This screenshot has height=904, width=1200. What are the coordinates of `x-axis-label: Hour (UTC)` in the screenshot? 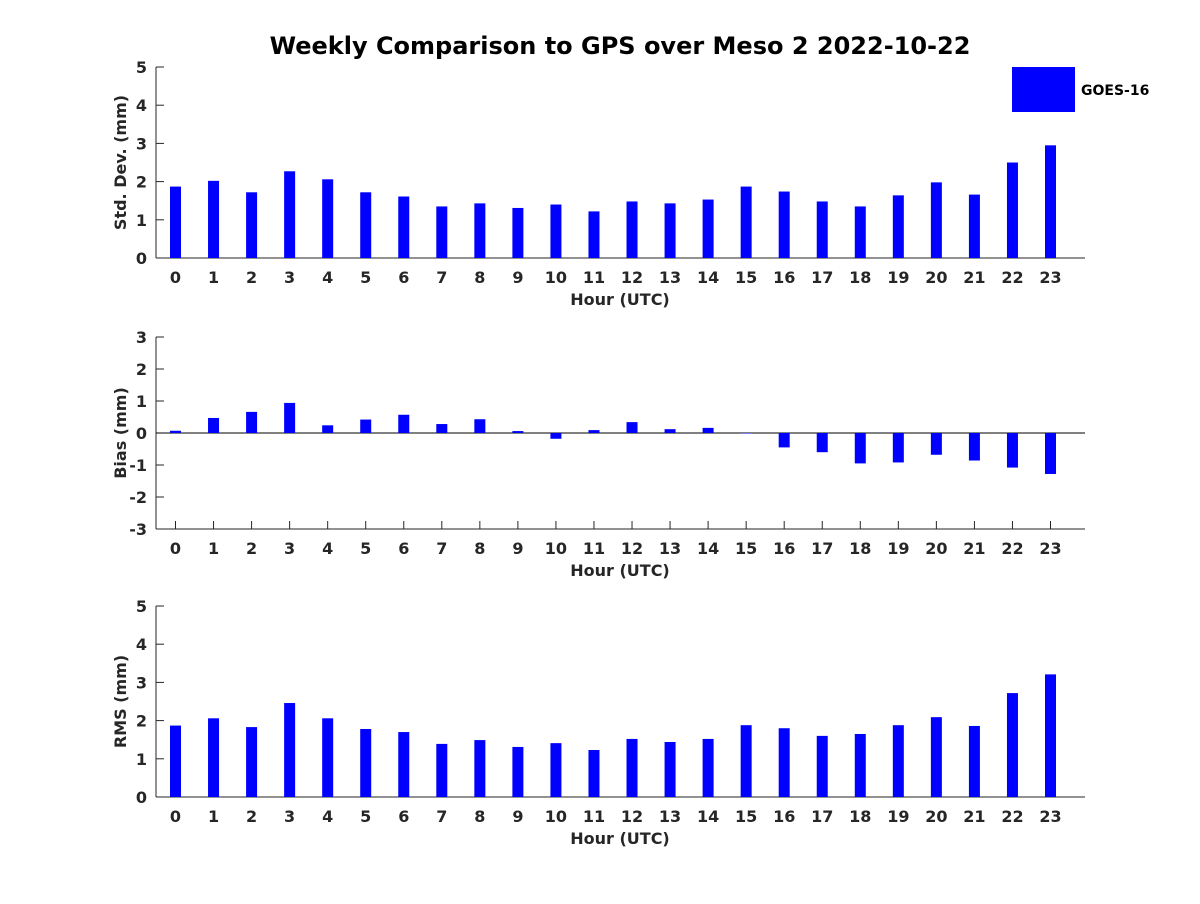 It's located at (620, 838).